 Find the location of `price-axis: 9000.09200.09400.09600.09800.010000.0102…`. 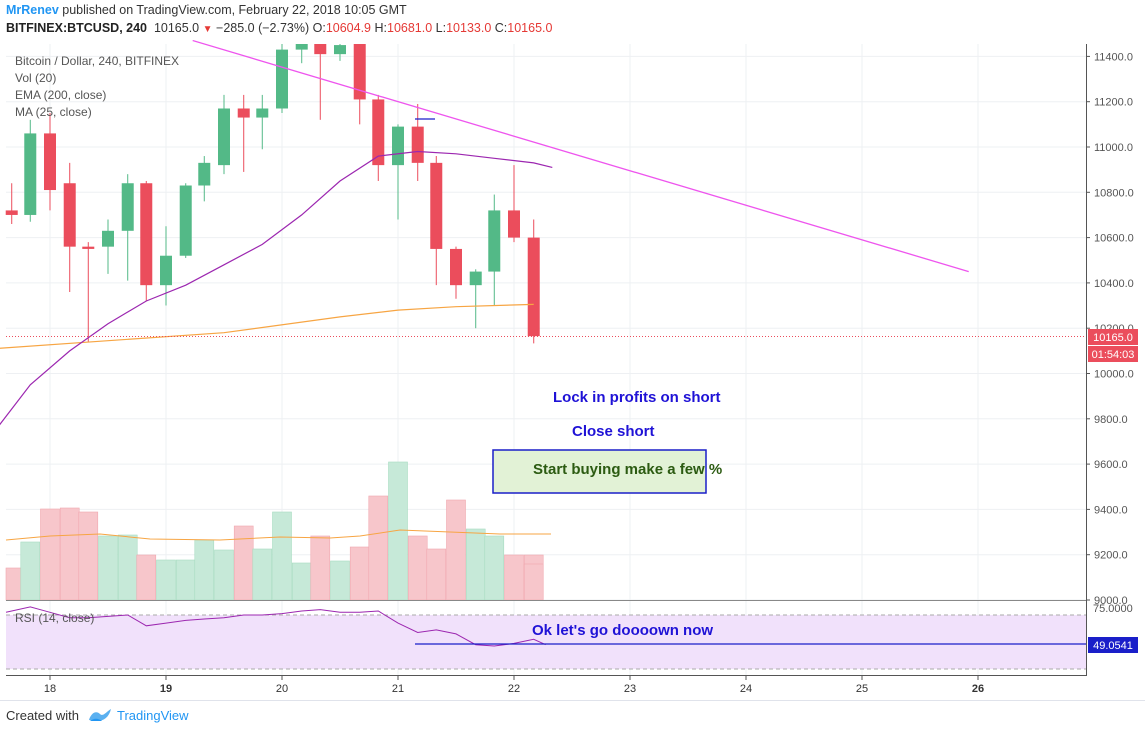

price-axis: 9000.09200.09400.09600.09800.010000.0102… is located at coordinates (1110, 329).